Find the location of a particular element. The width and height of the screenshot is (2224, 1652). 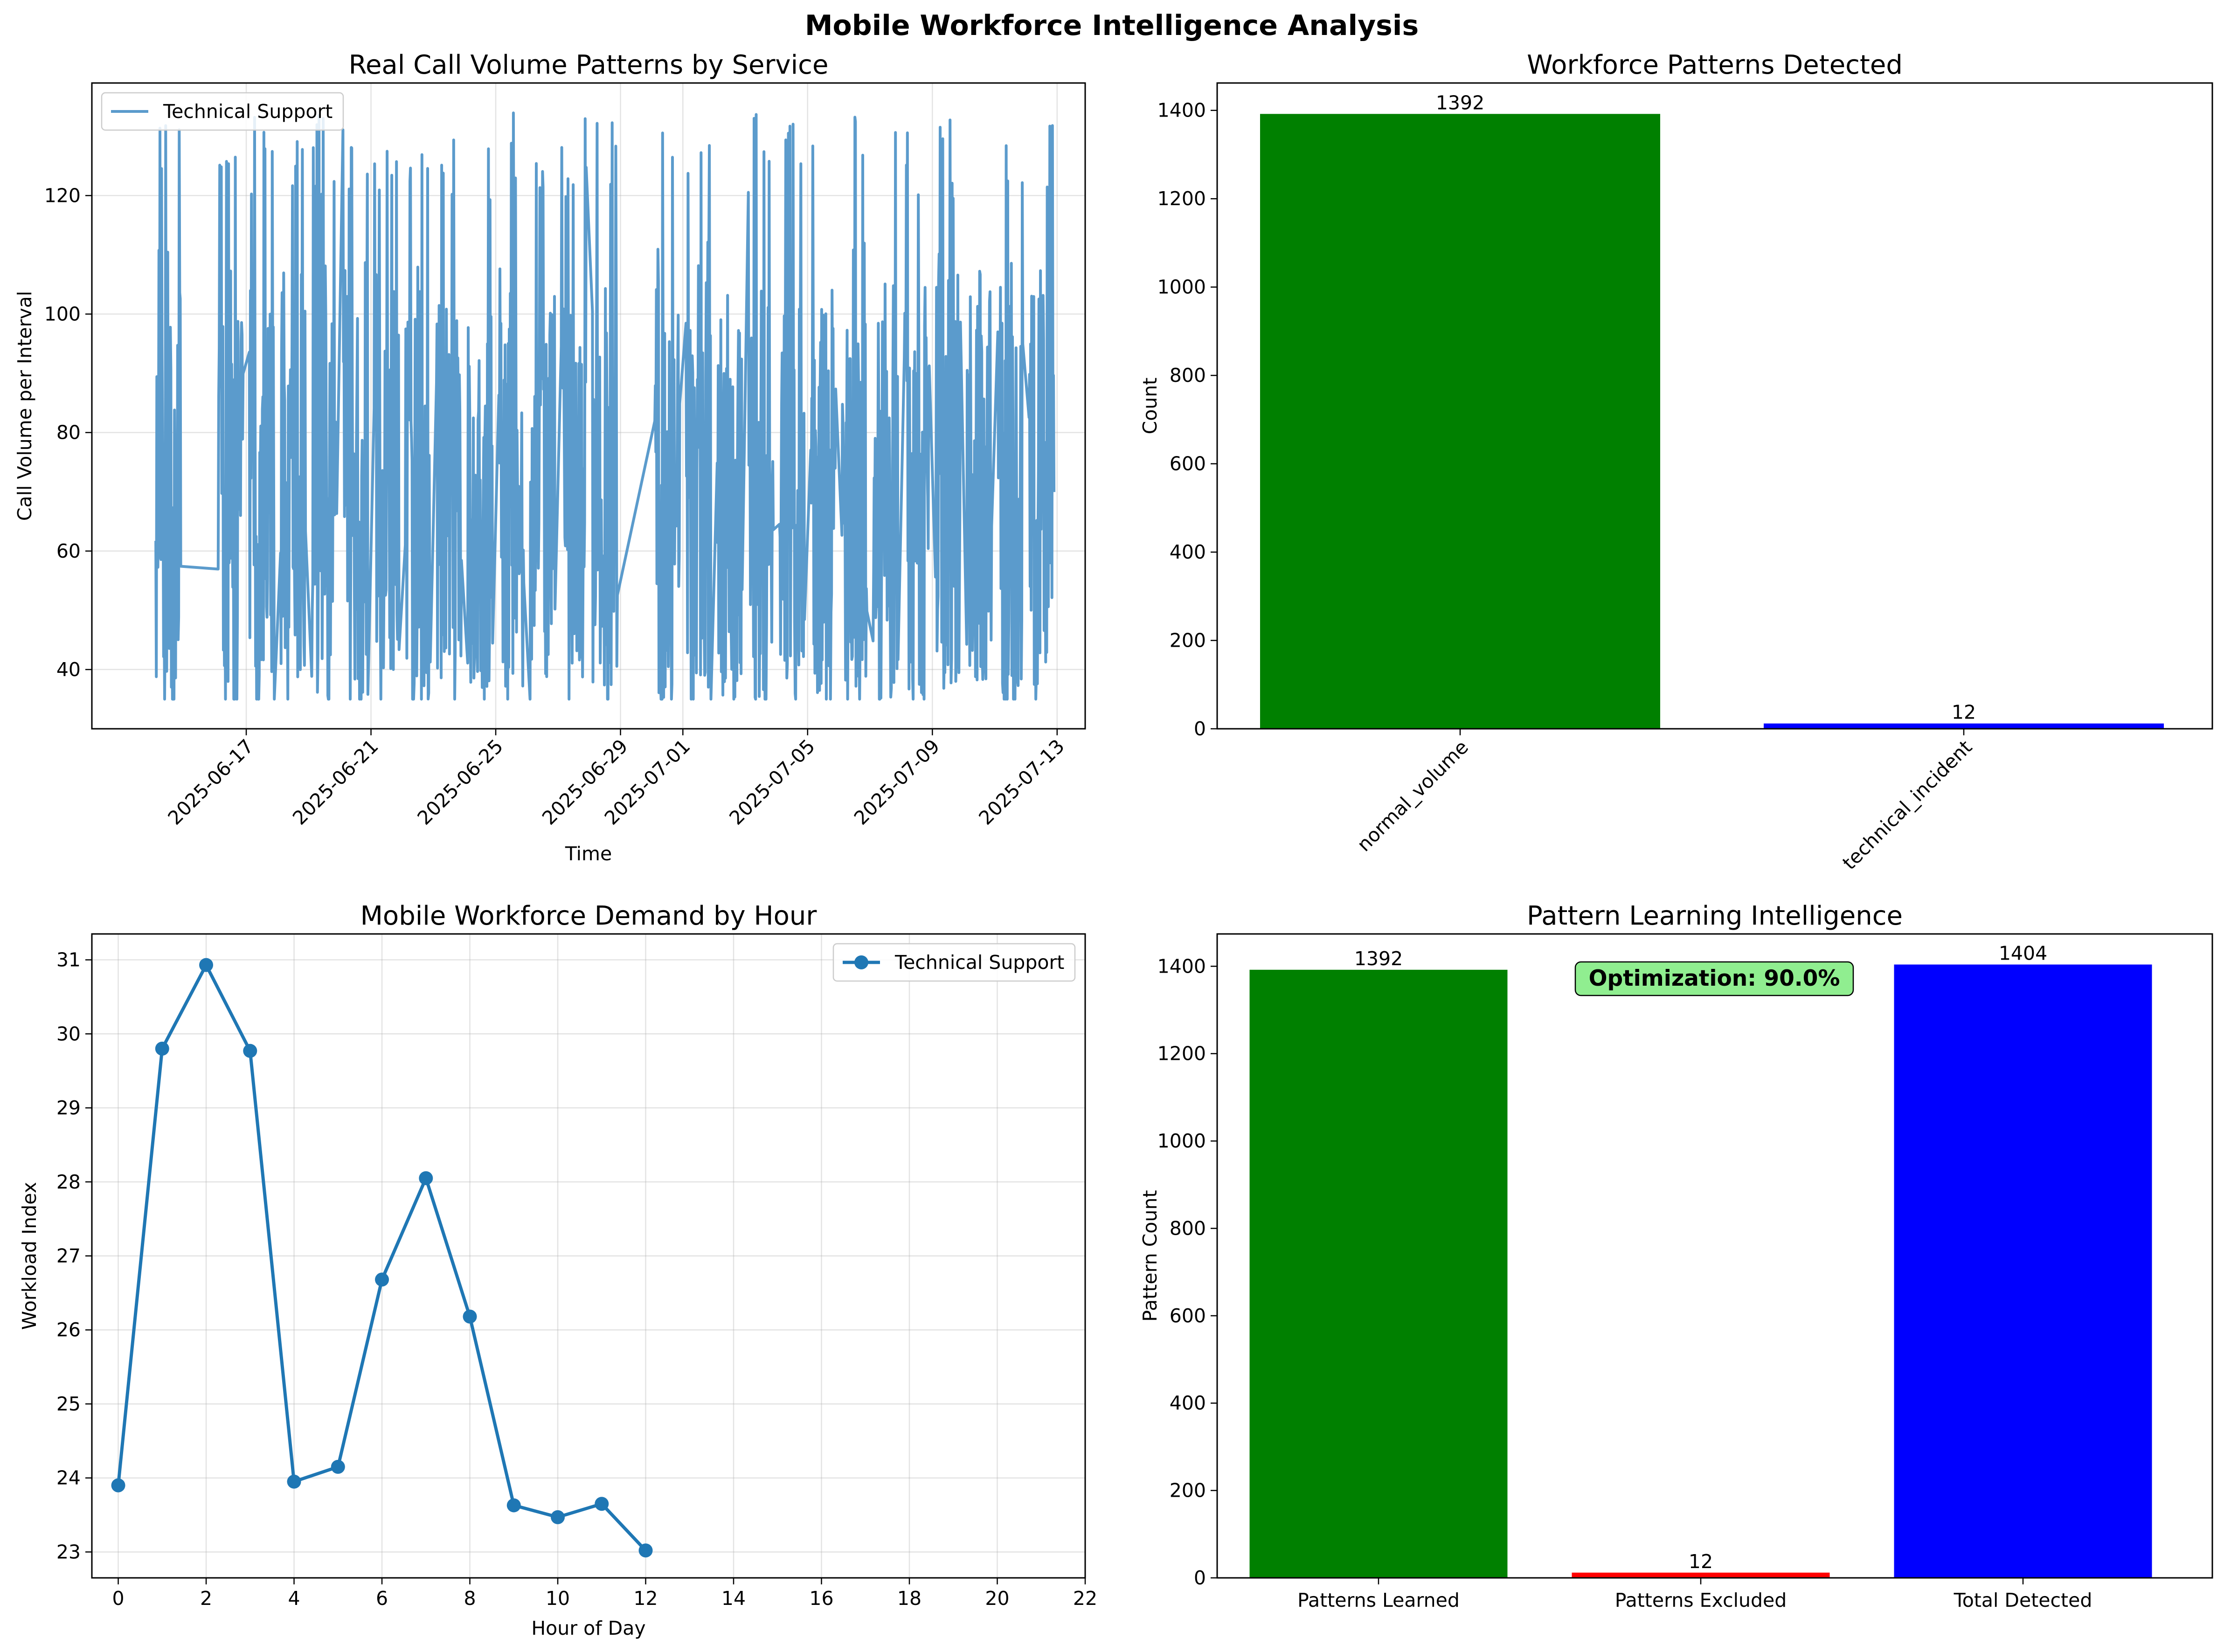

chart-learning-intelligence-y-tick-label: 1400 is located at coordinates (1181, 966).